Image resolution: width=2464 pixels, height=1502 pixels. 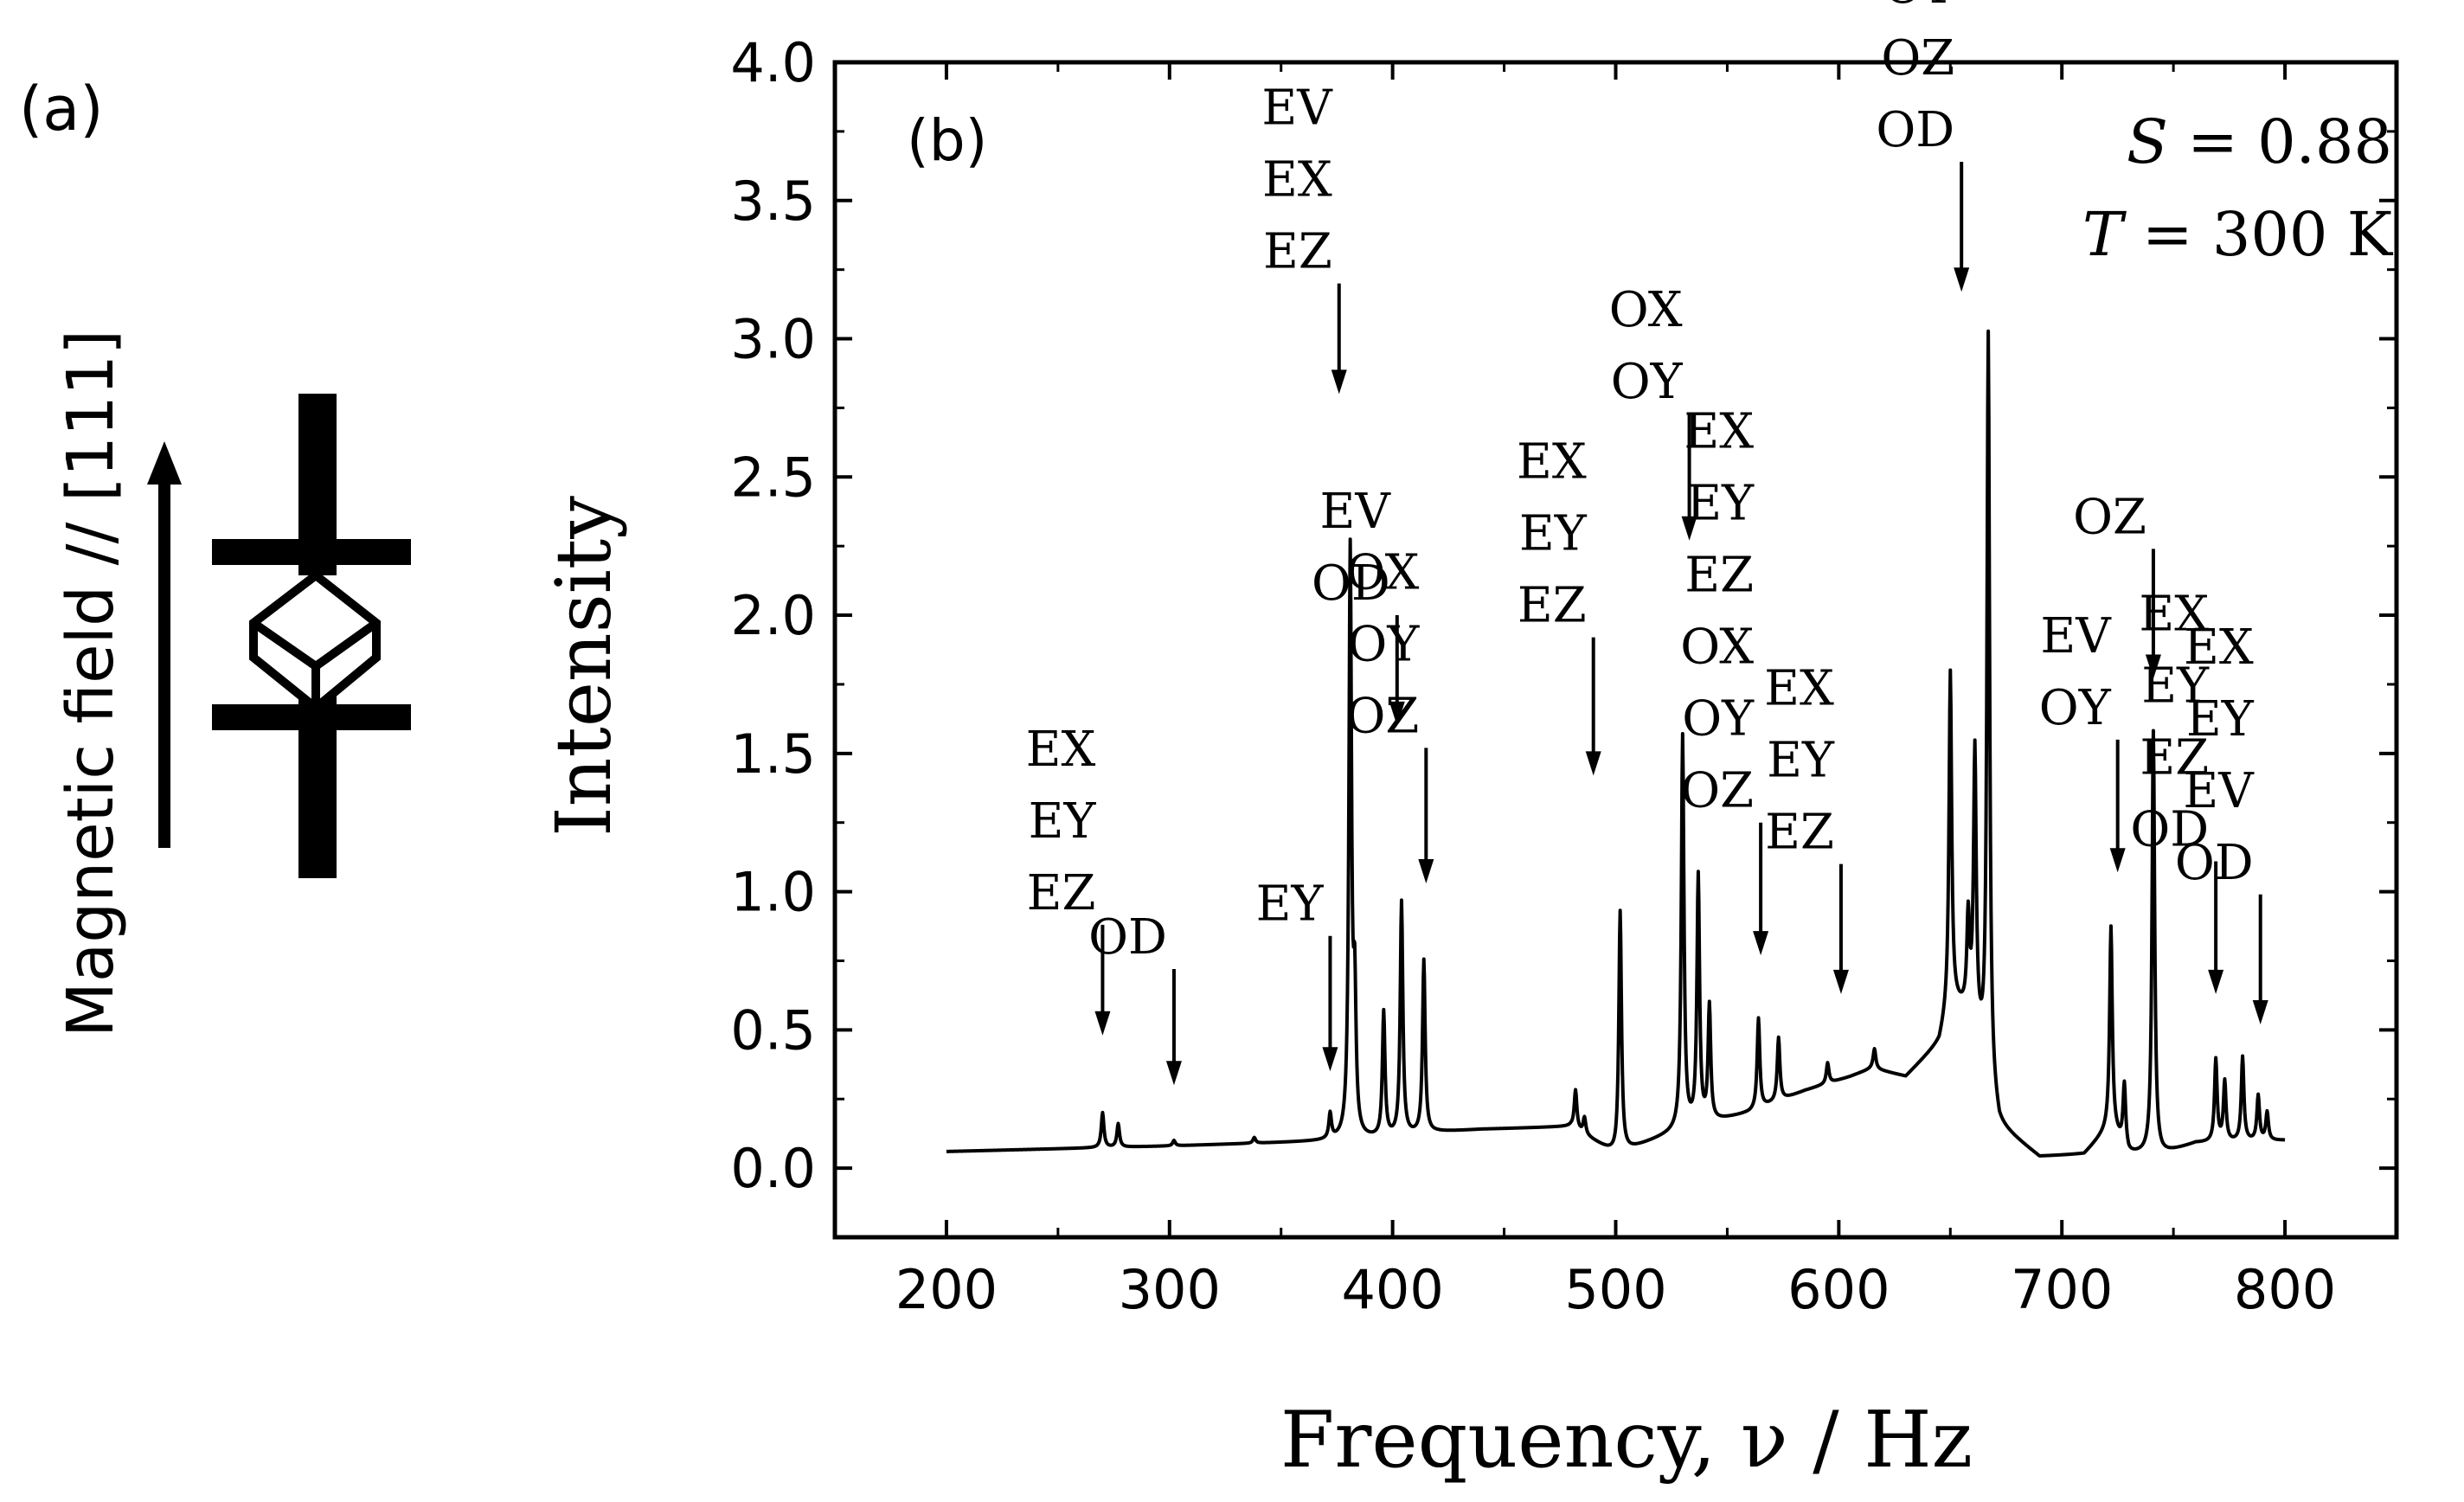 I want to click on panel-a-diagram, so click(x=279, y=636).